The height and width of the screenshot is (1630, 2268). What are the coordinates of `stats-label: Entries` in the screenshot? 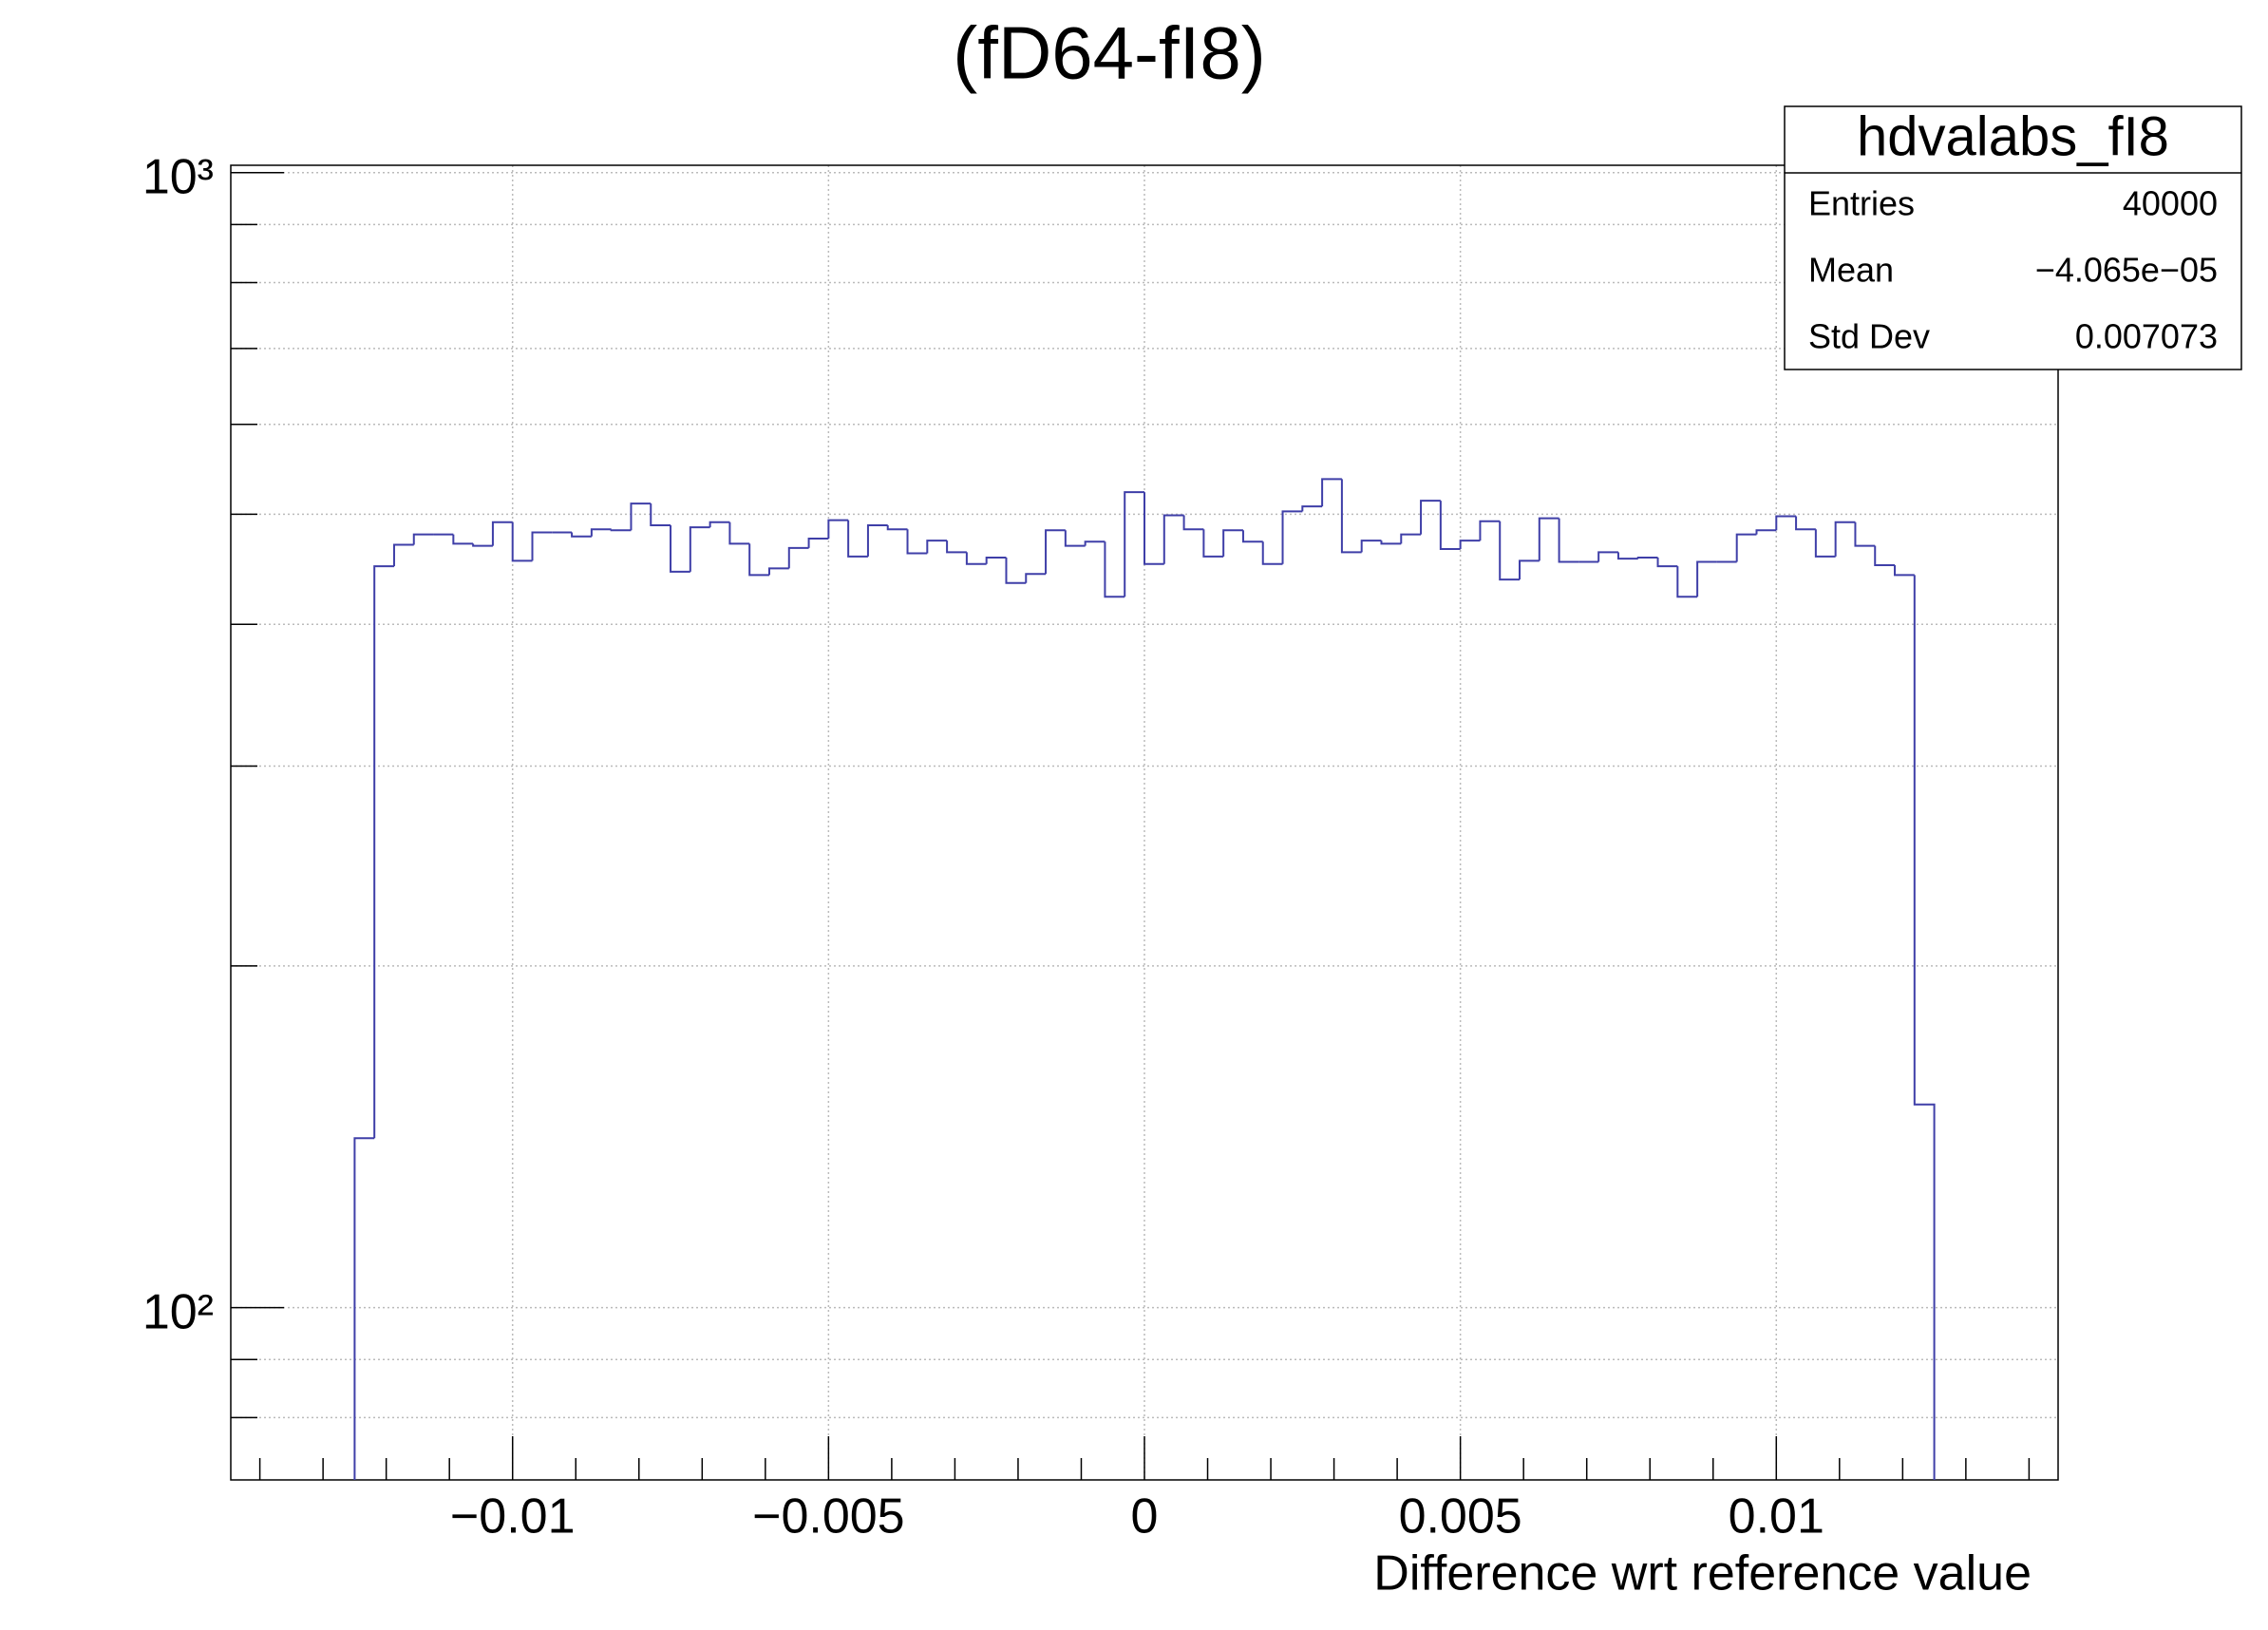 It's located at (1862, 203).